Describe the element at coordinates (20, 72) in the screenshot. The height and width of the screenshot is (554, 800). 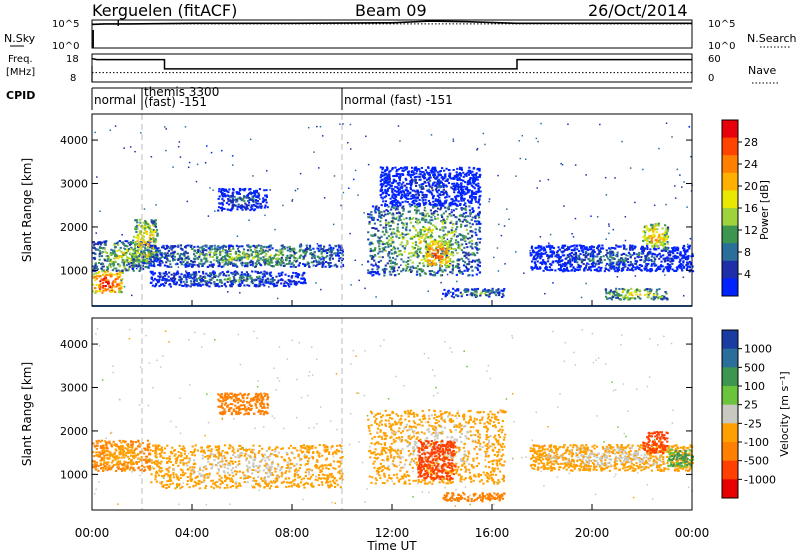
I see `freq-unit-label: [MHz]` at that location.